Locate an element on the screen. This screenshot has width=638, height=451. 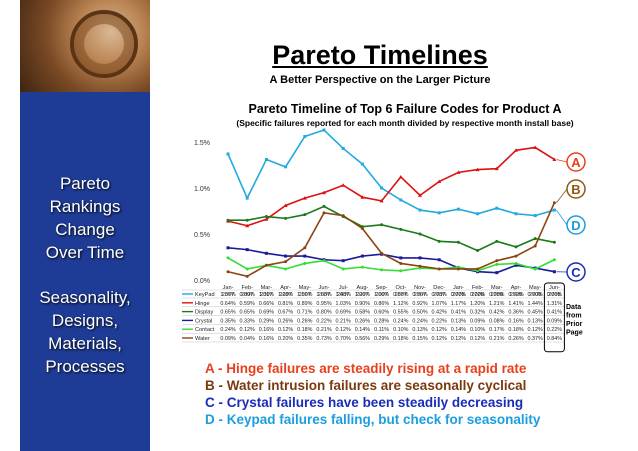
data-label: 0.24% is located at coordinates (419, 321).